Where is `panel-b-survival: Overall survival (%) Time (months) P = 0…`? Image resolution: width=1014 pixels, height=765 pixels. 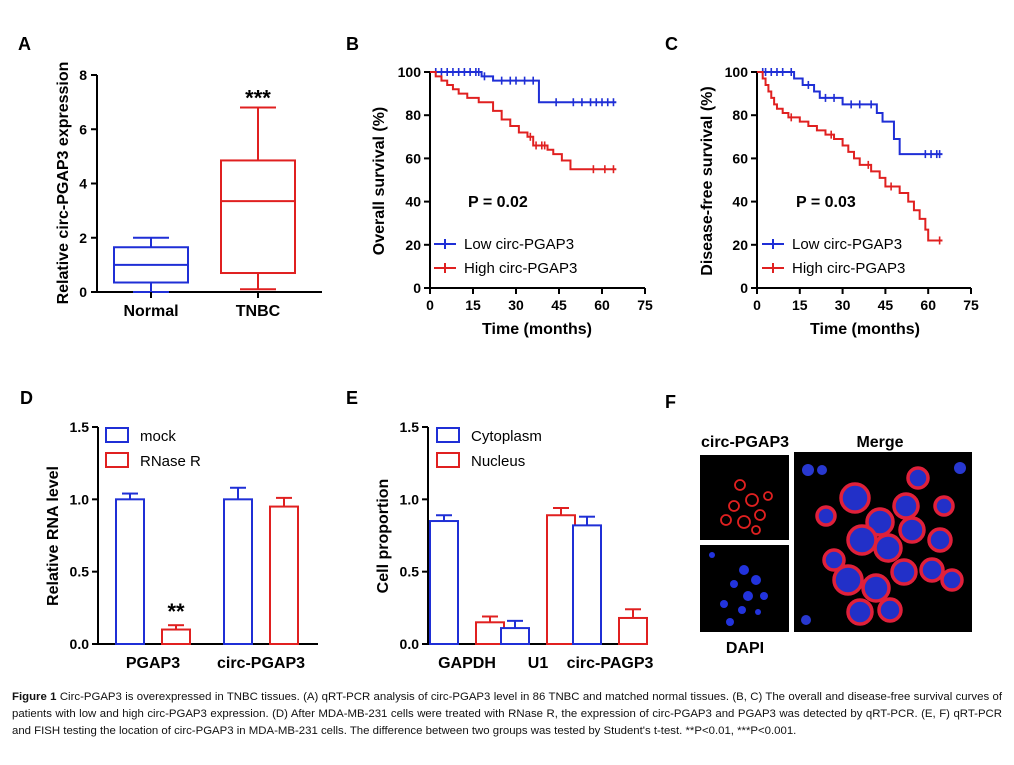 panel-b-survival: Overall survival (%) Time (months) P = 0… is located at coordinates (512, 201).